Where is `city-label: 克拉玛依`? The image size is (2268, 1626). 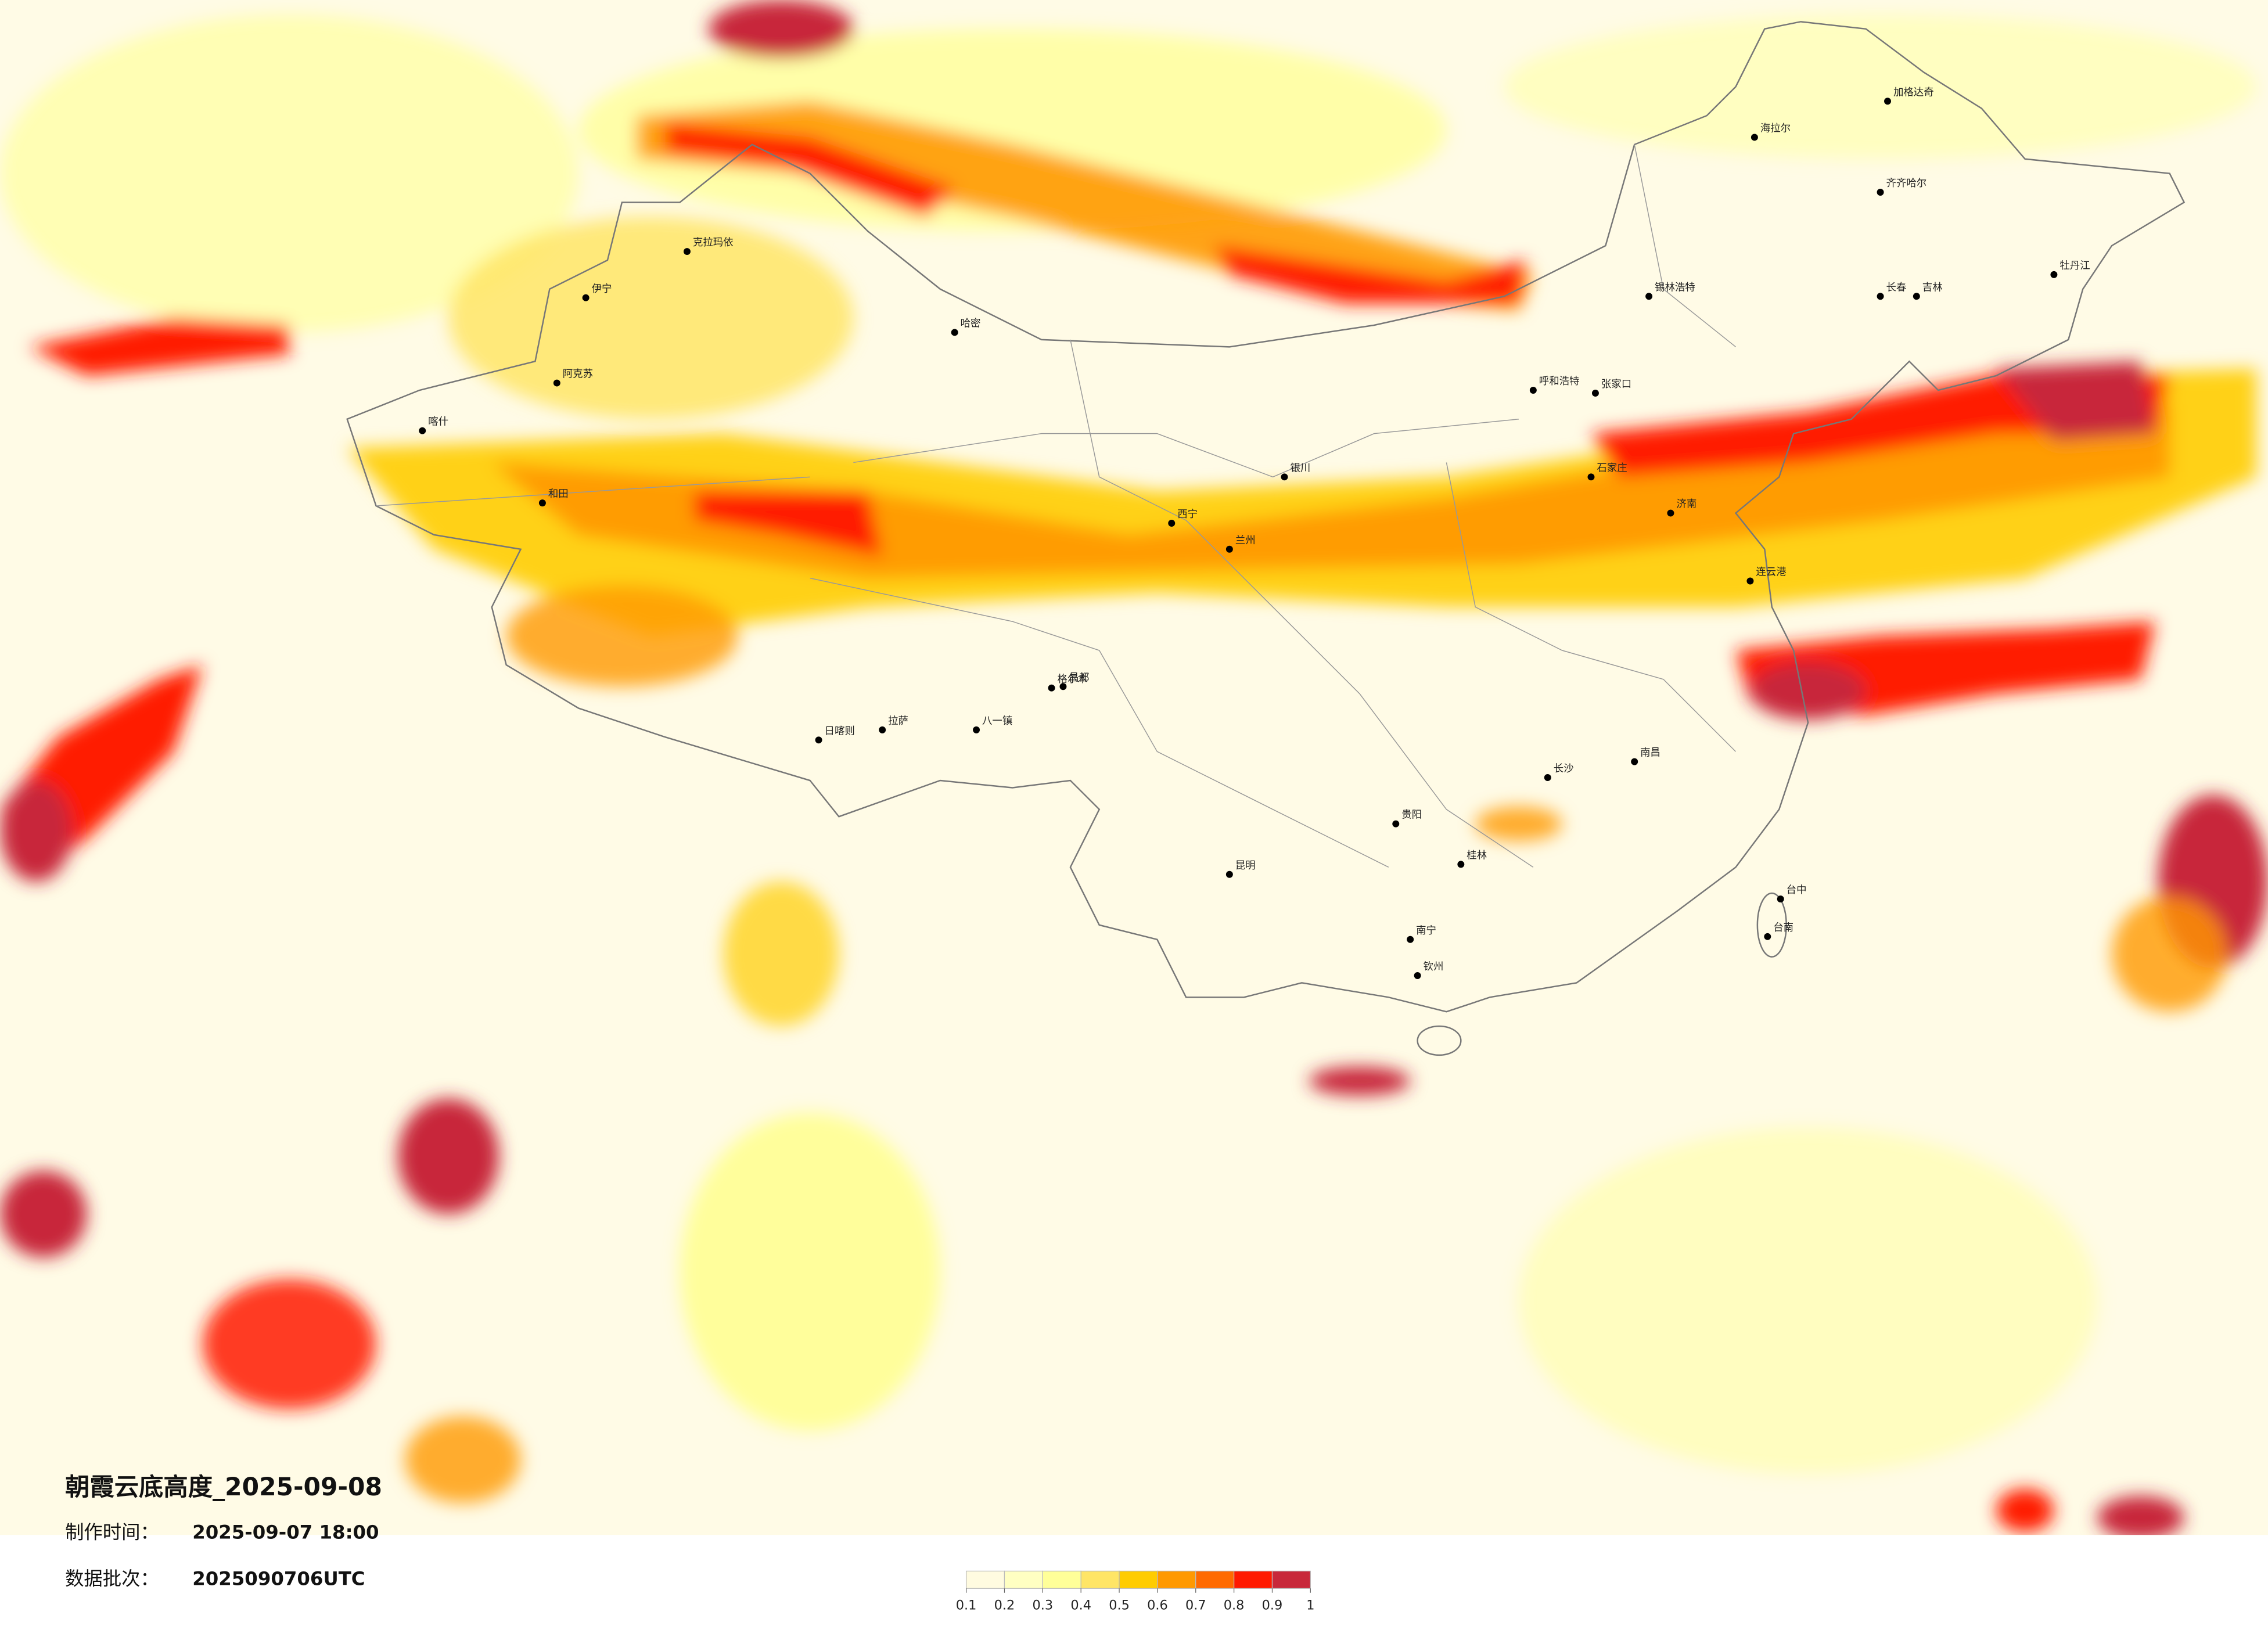
city-label: 克拉玛依 is located at coordinates (713, 243).